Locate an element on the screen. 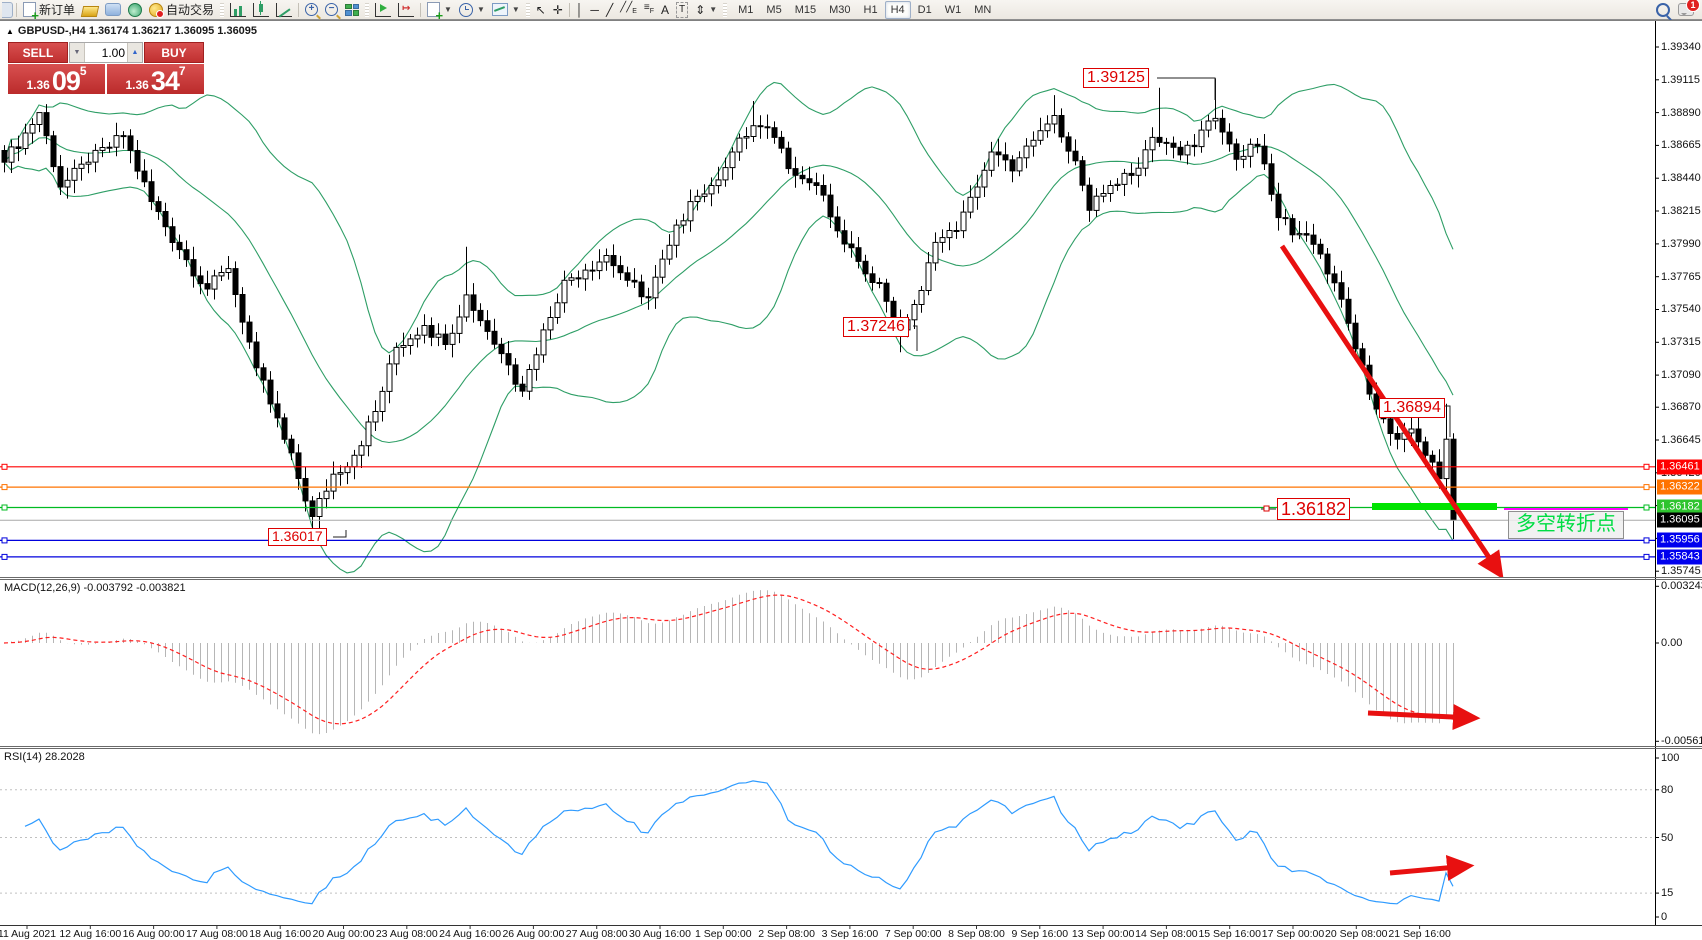 The image size is (1702, 940). fibonacci-icon: ≡F is located at coordinates (649, 8).